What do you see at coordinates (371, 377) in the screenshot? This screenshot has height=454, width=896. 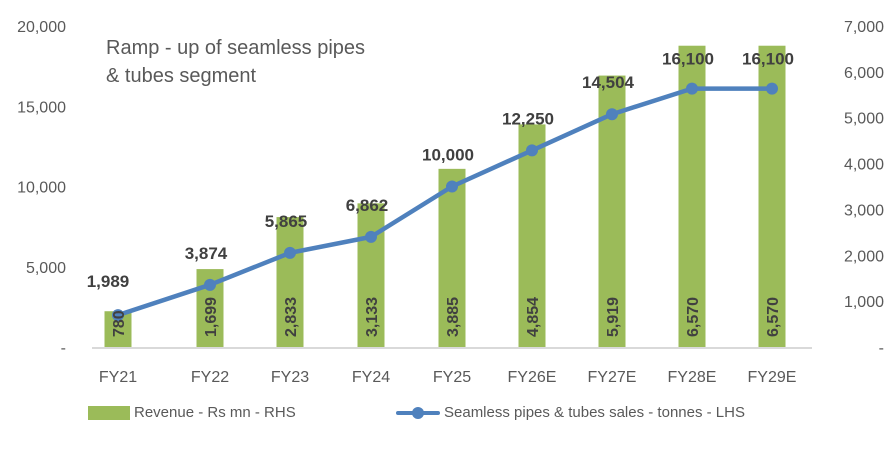 I see `x-axis-tick: FY24` at bounding box center [371, 377].